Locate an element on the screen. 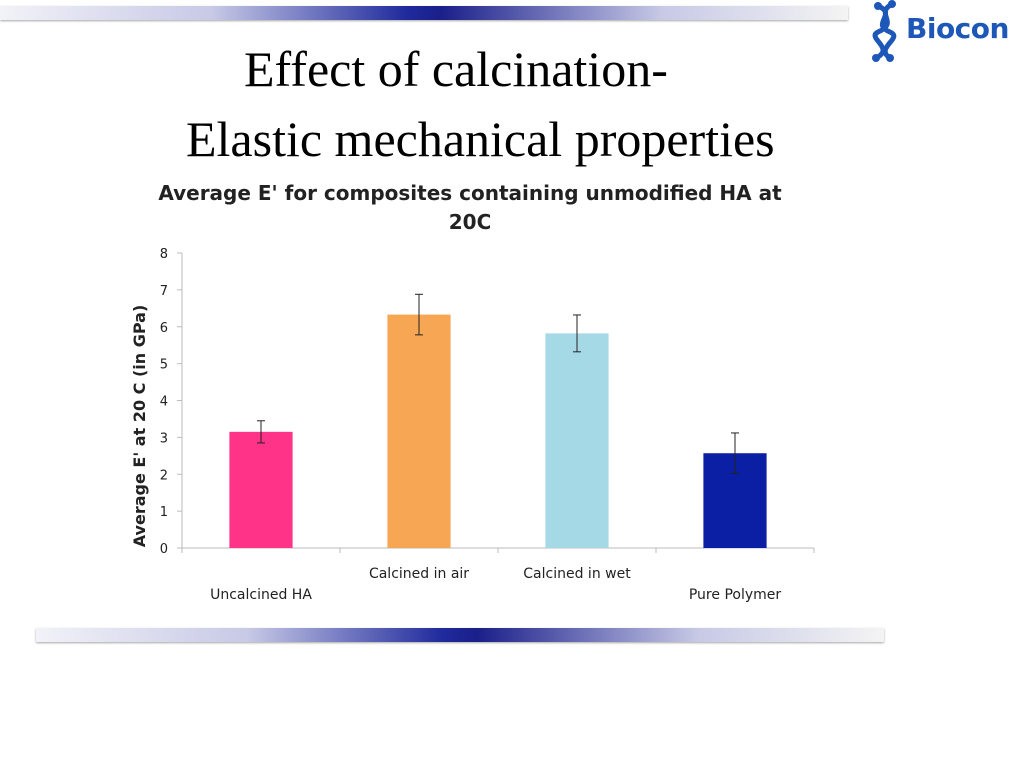 This screenshot has width=1024, height=768. bar-calcined-in-wet is located at coordinates (577, 440).